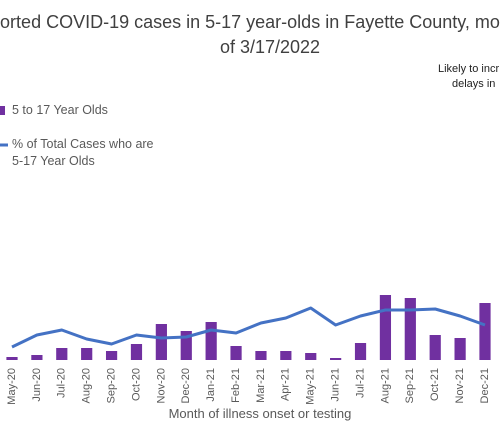 The height and width of the screenshot is (426, 500). What do you see at coordinates (261, 385) in the screenshot?
I see `x-tick-label: Mar-21` at bounding box center [261, 385].